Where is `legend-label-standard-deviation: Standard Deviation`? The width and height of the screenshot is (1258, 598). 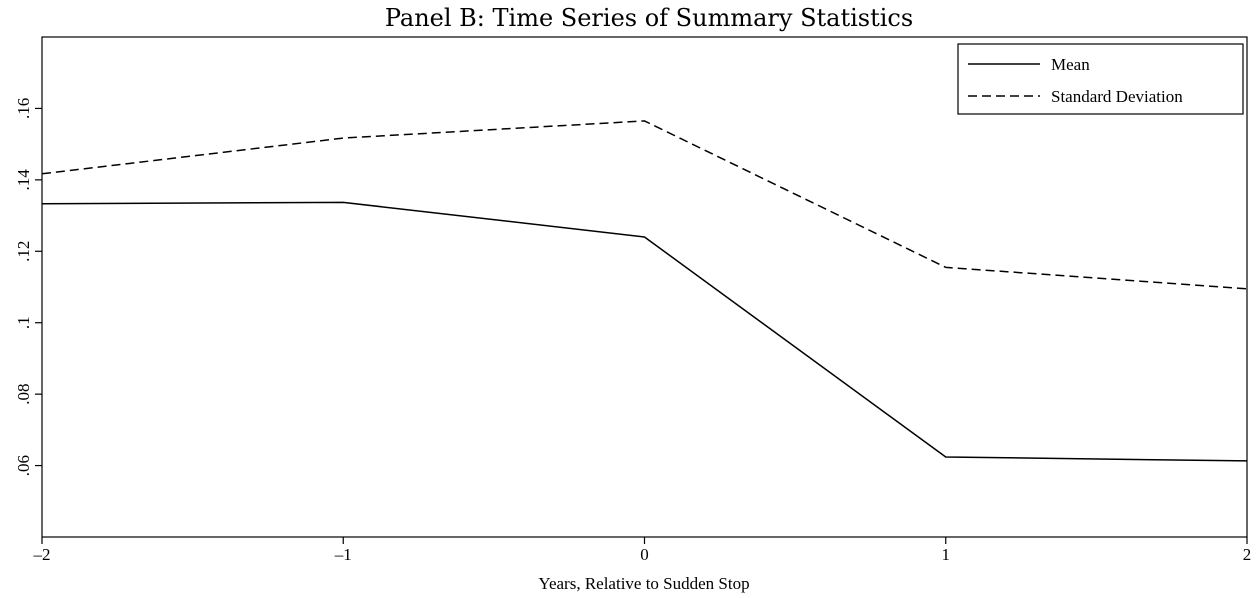 legend-label-standard-deviation: Standard Deviation is located at coordinates (1117, 96).